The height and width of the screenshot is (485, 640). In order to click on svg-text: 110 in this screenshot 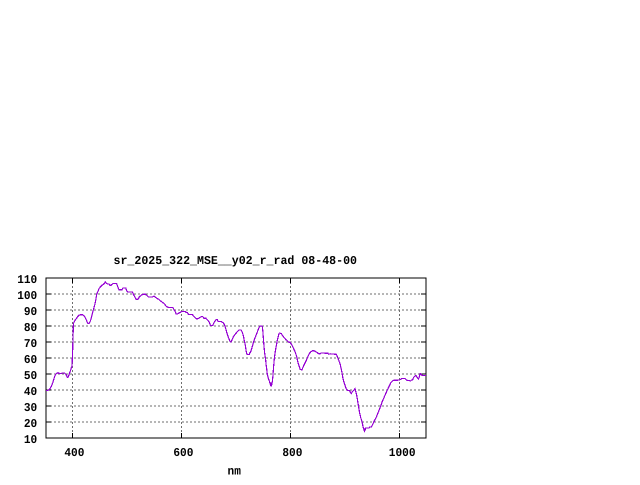, I will do `click(27, 280)`.